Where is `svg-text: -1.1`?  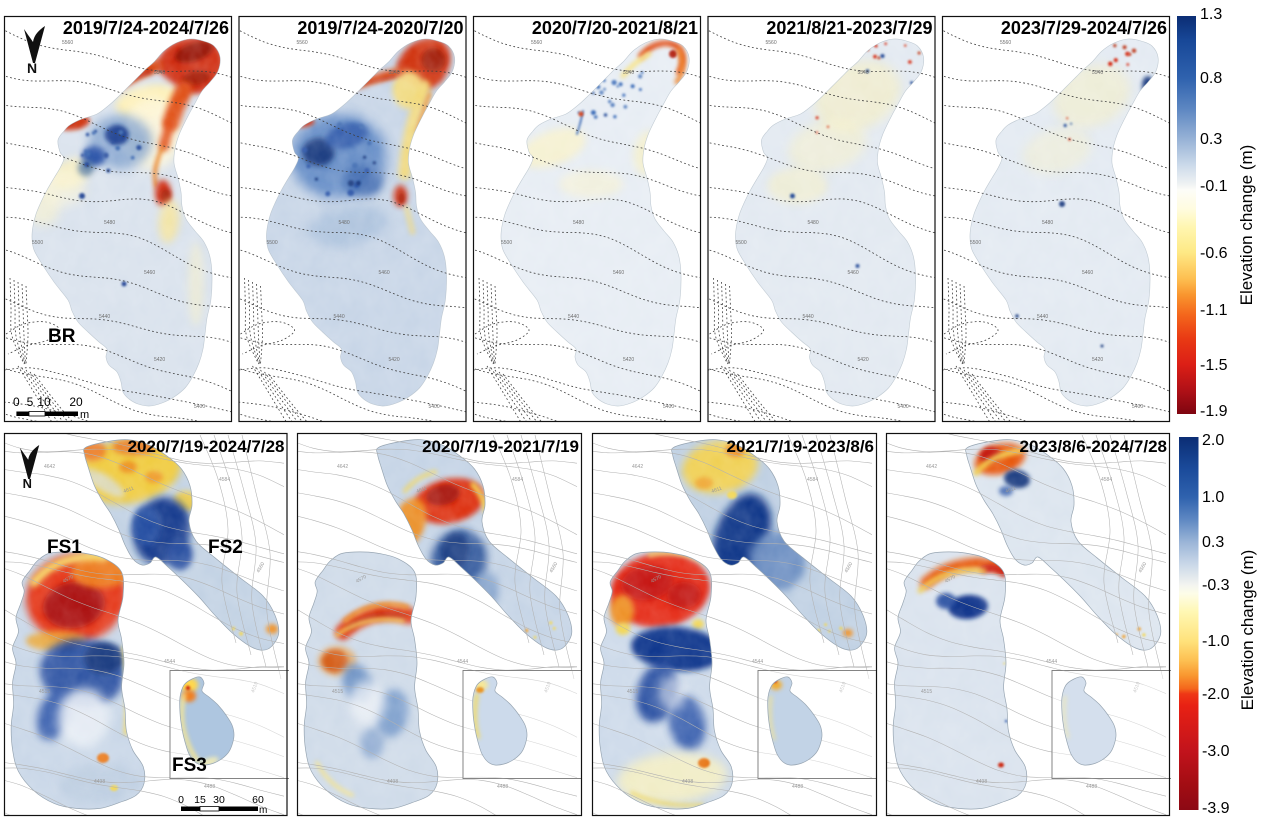 svg-text: -1.1 is located at coordinates (1214, 310).